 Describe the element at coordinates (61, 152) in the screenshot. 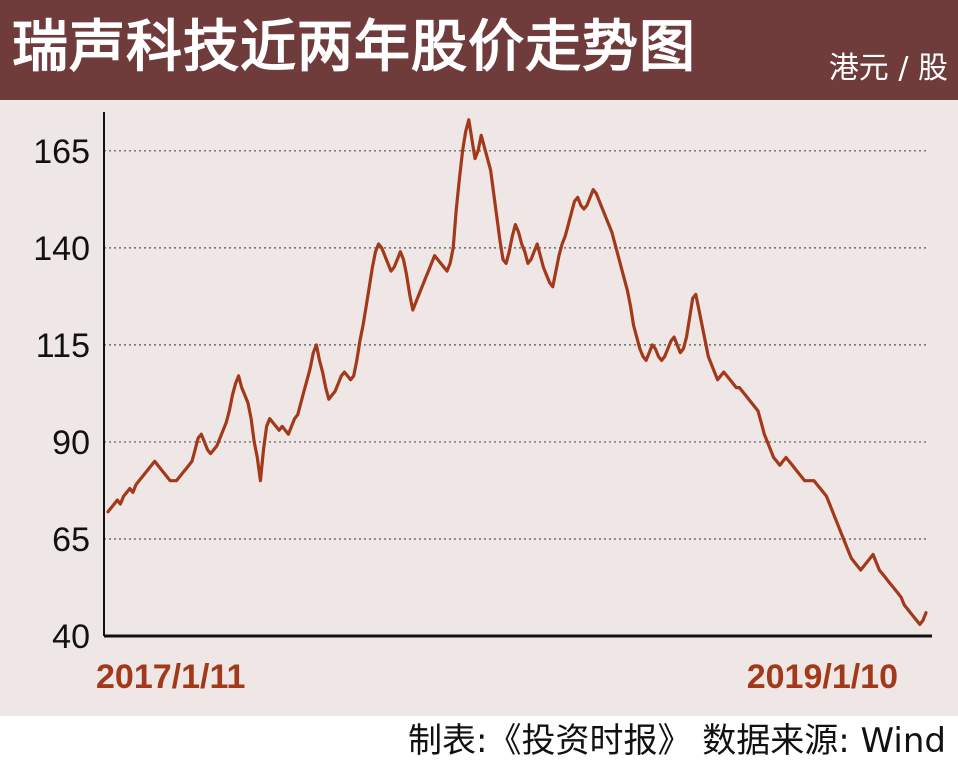

I see `y-tick-label: 165` at that location.